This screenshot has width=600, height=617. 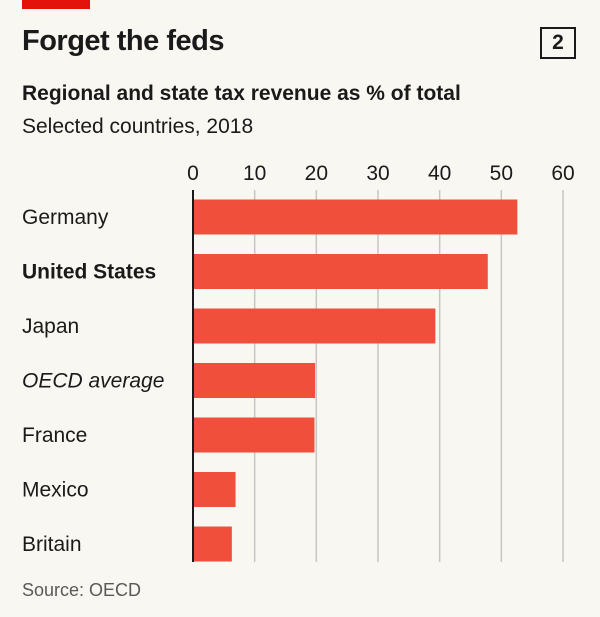 What do you see at coordinates (558, 43) in the screenshot?
I see `chart-number-badge: 2` at bounding box center [558, 43].